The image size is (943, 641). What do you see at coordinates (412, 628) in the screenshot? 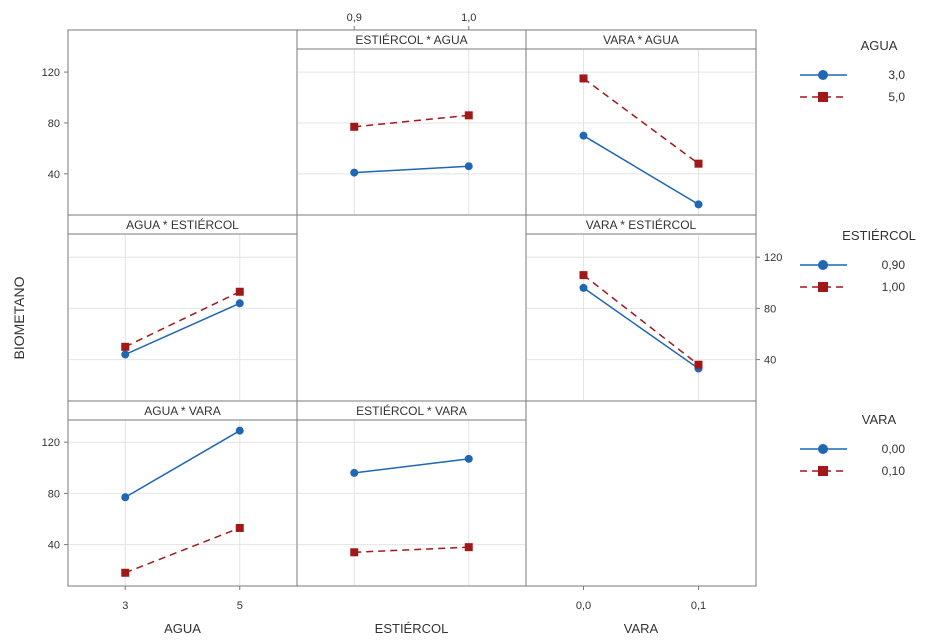
I see `x-axis-label: ESTIÉRCOL` at bounding box center [412, 628].